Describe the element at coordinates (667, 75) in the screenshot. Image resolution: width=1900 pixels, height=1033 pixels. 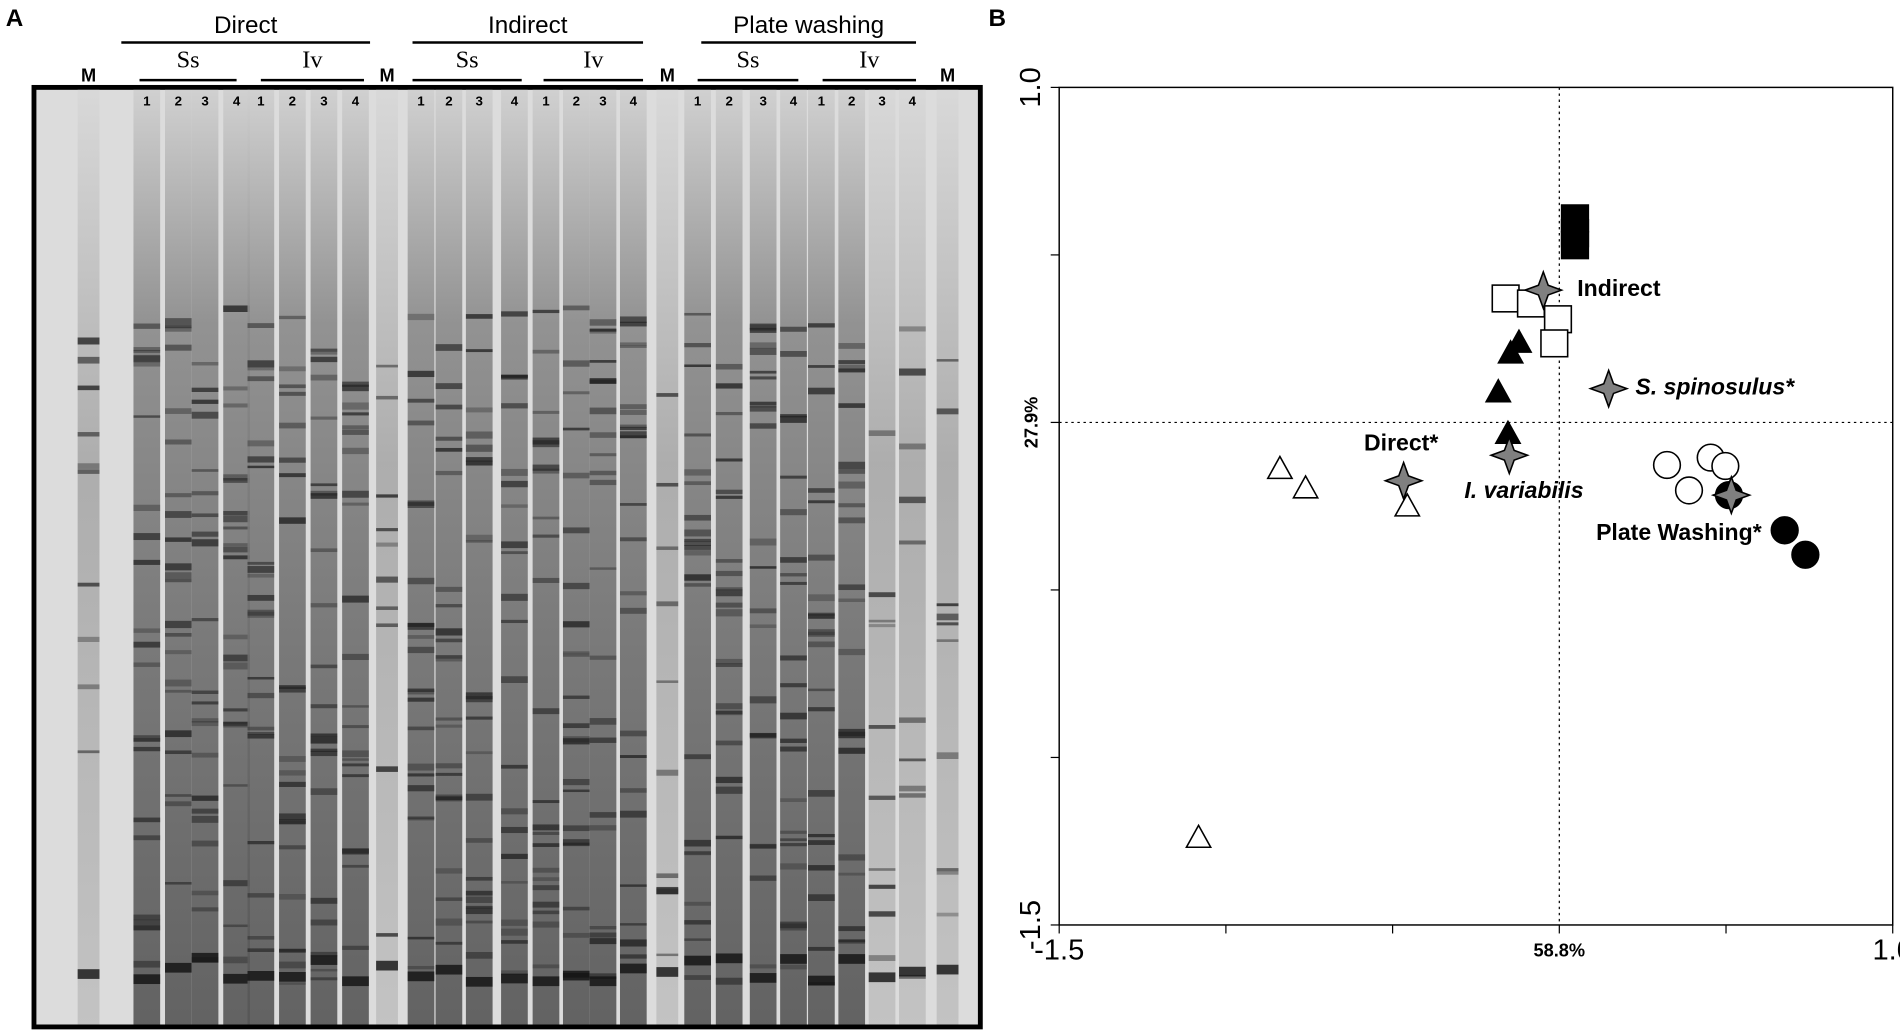
I see `marker-lane-label: M` at that location.